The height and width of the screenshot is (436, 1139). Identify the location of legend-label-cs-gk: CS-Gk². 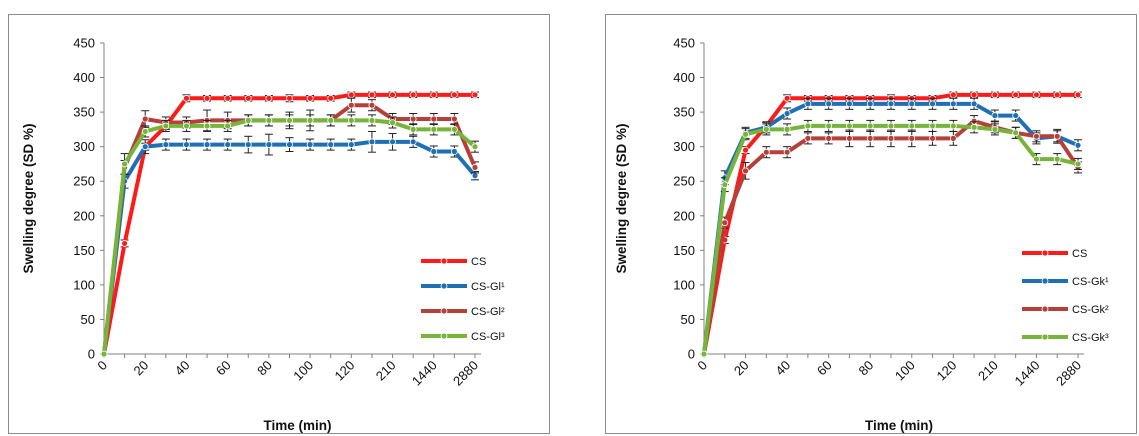
(1090, 310).